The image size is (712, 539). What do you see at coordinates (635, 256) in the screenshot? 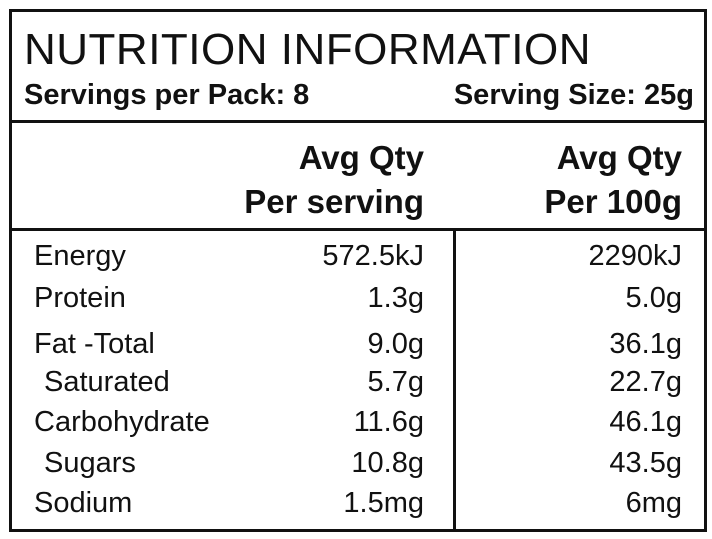
I see `nutrient-value-per-100g: 2290kJ` at bounding box center [635, 256].